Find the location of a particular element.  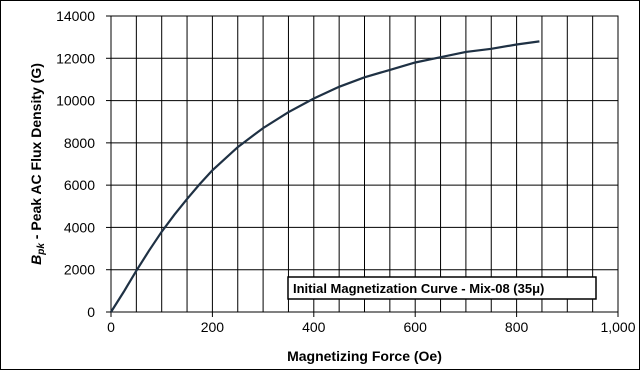

y-axis-title: Bpk - Peak AC Flux Density (G) is located at coordinates (37, 164).